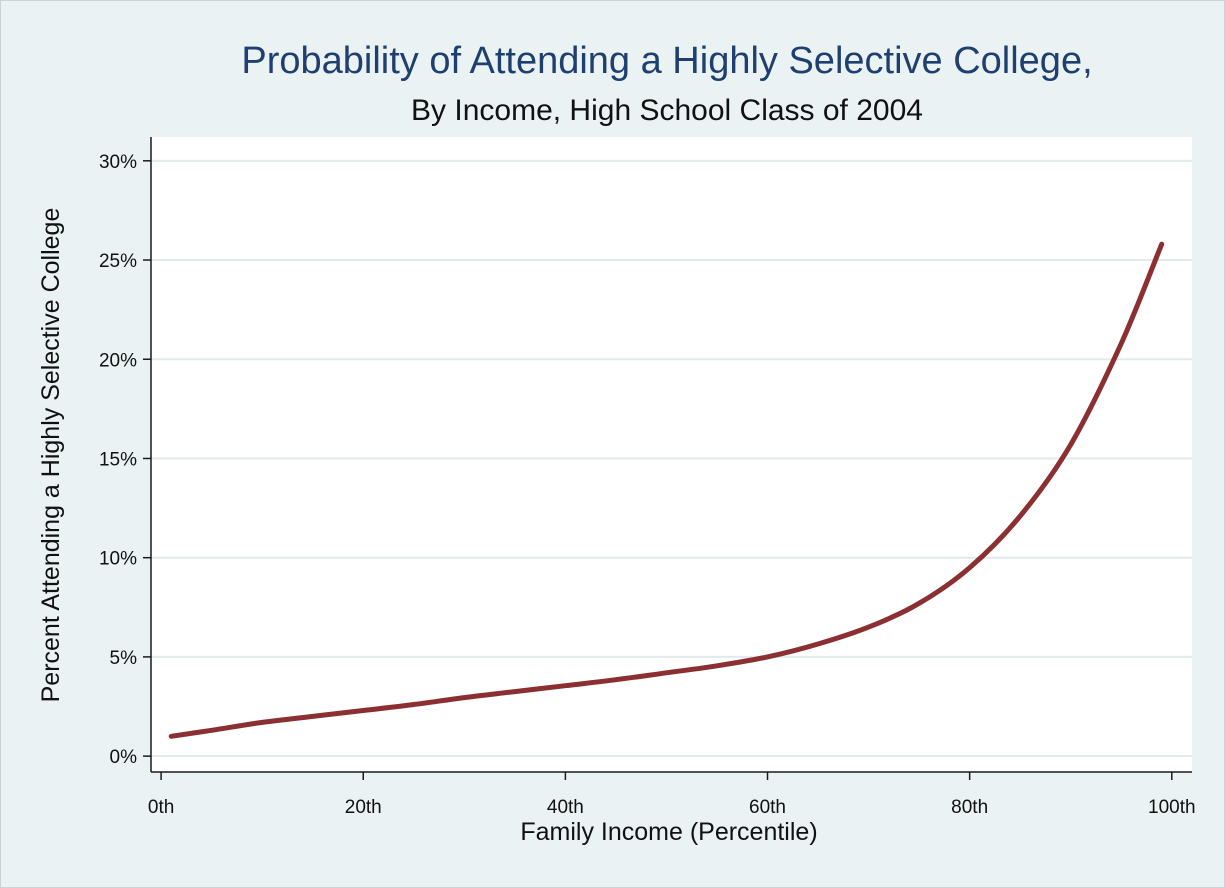  What do you see at coordinates (667, 110) in the screenshot?
I see `chart-subtitle: By Income, High School Class of 2004` at bounding box center [667, 110].